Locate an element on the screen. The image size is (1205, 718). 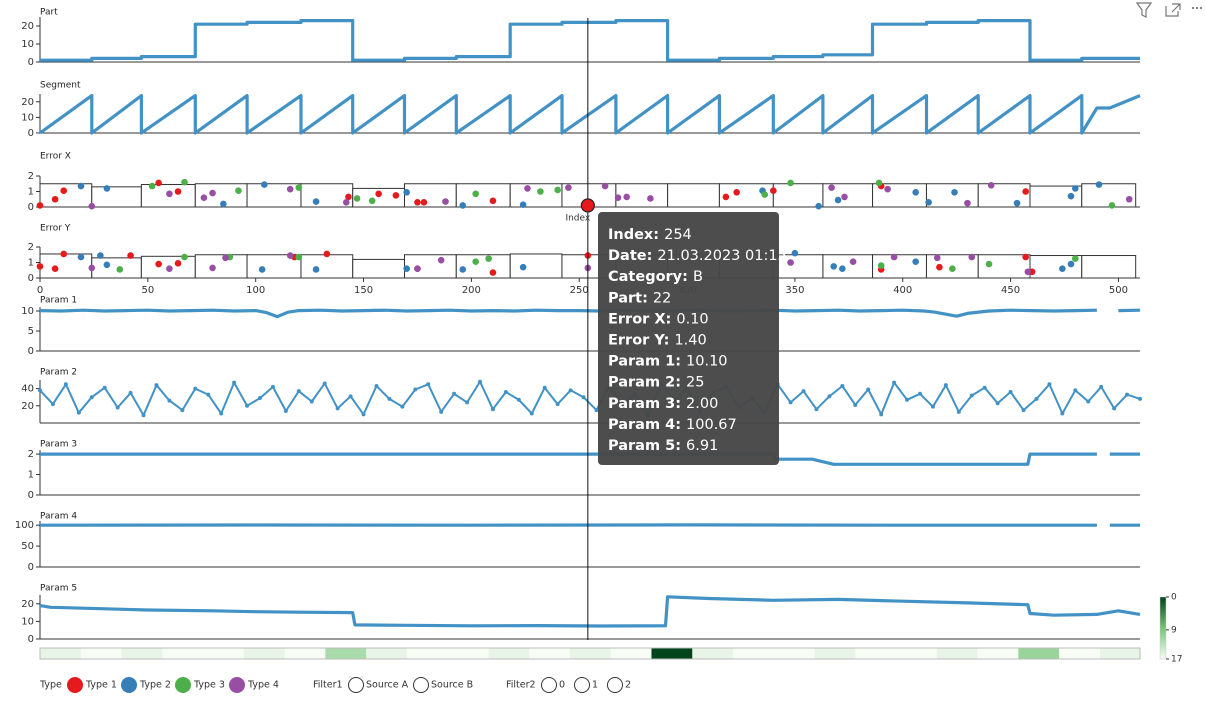
filter-label: Source B is located at coordinates (452, 685).